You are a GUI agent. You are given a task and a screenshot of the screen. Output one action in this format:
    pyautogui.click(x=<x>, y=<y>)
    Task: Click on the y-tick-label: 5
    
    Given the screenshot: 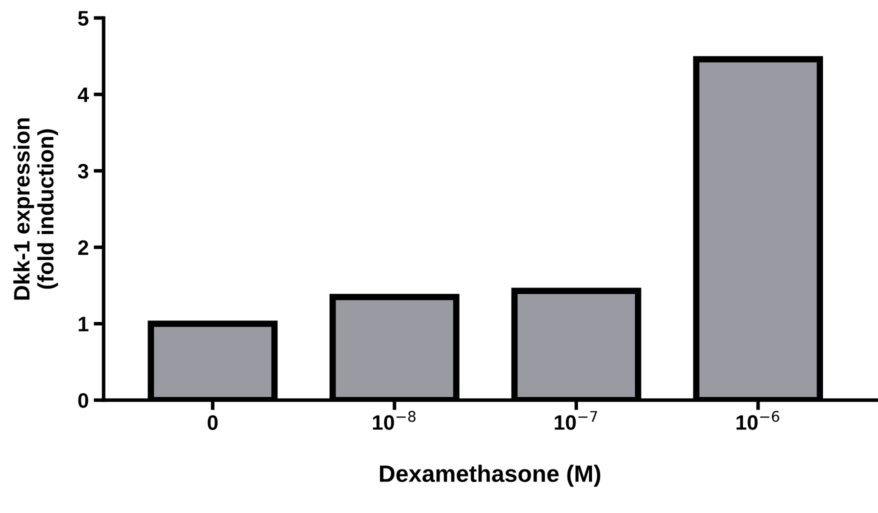 What is the action you would take?
    pyautogui.click(x=83, y=18)
    